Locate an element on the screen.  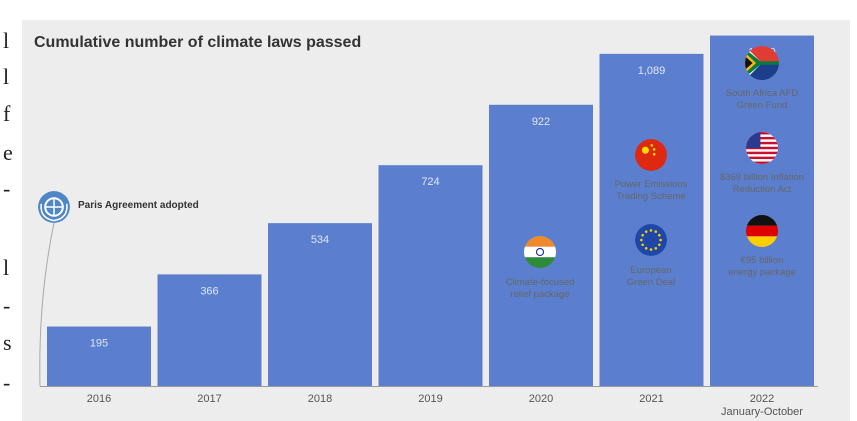
annotation-label: Climate-focused is located at coordinates (540, 282).